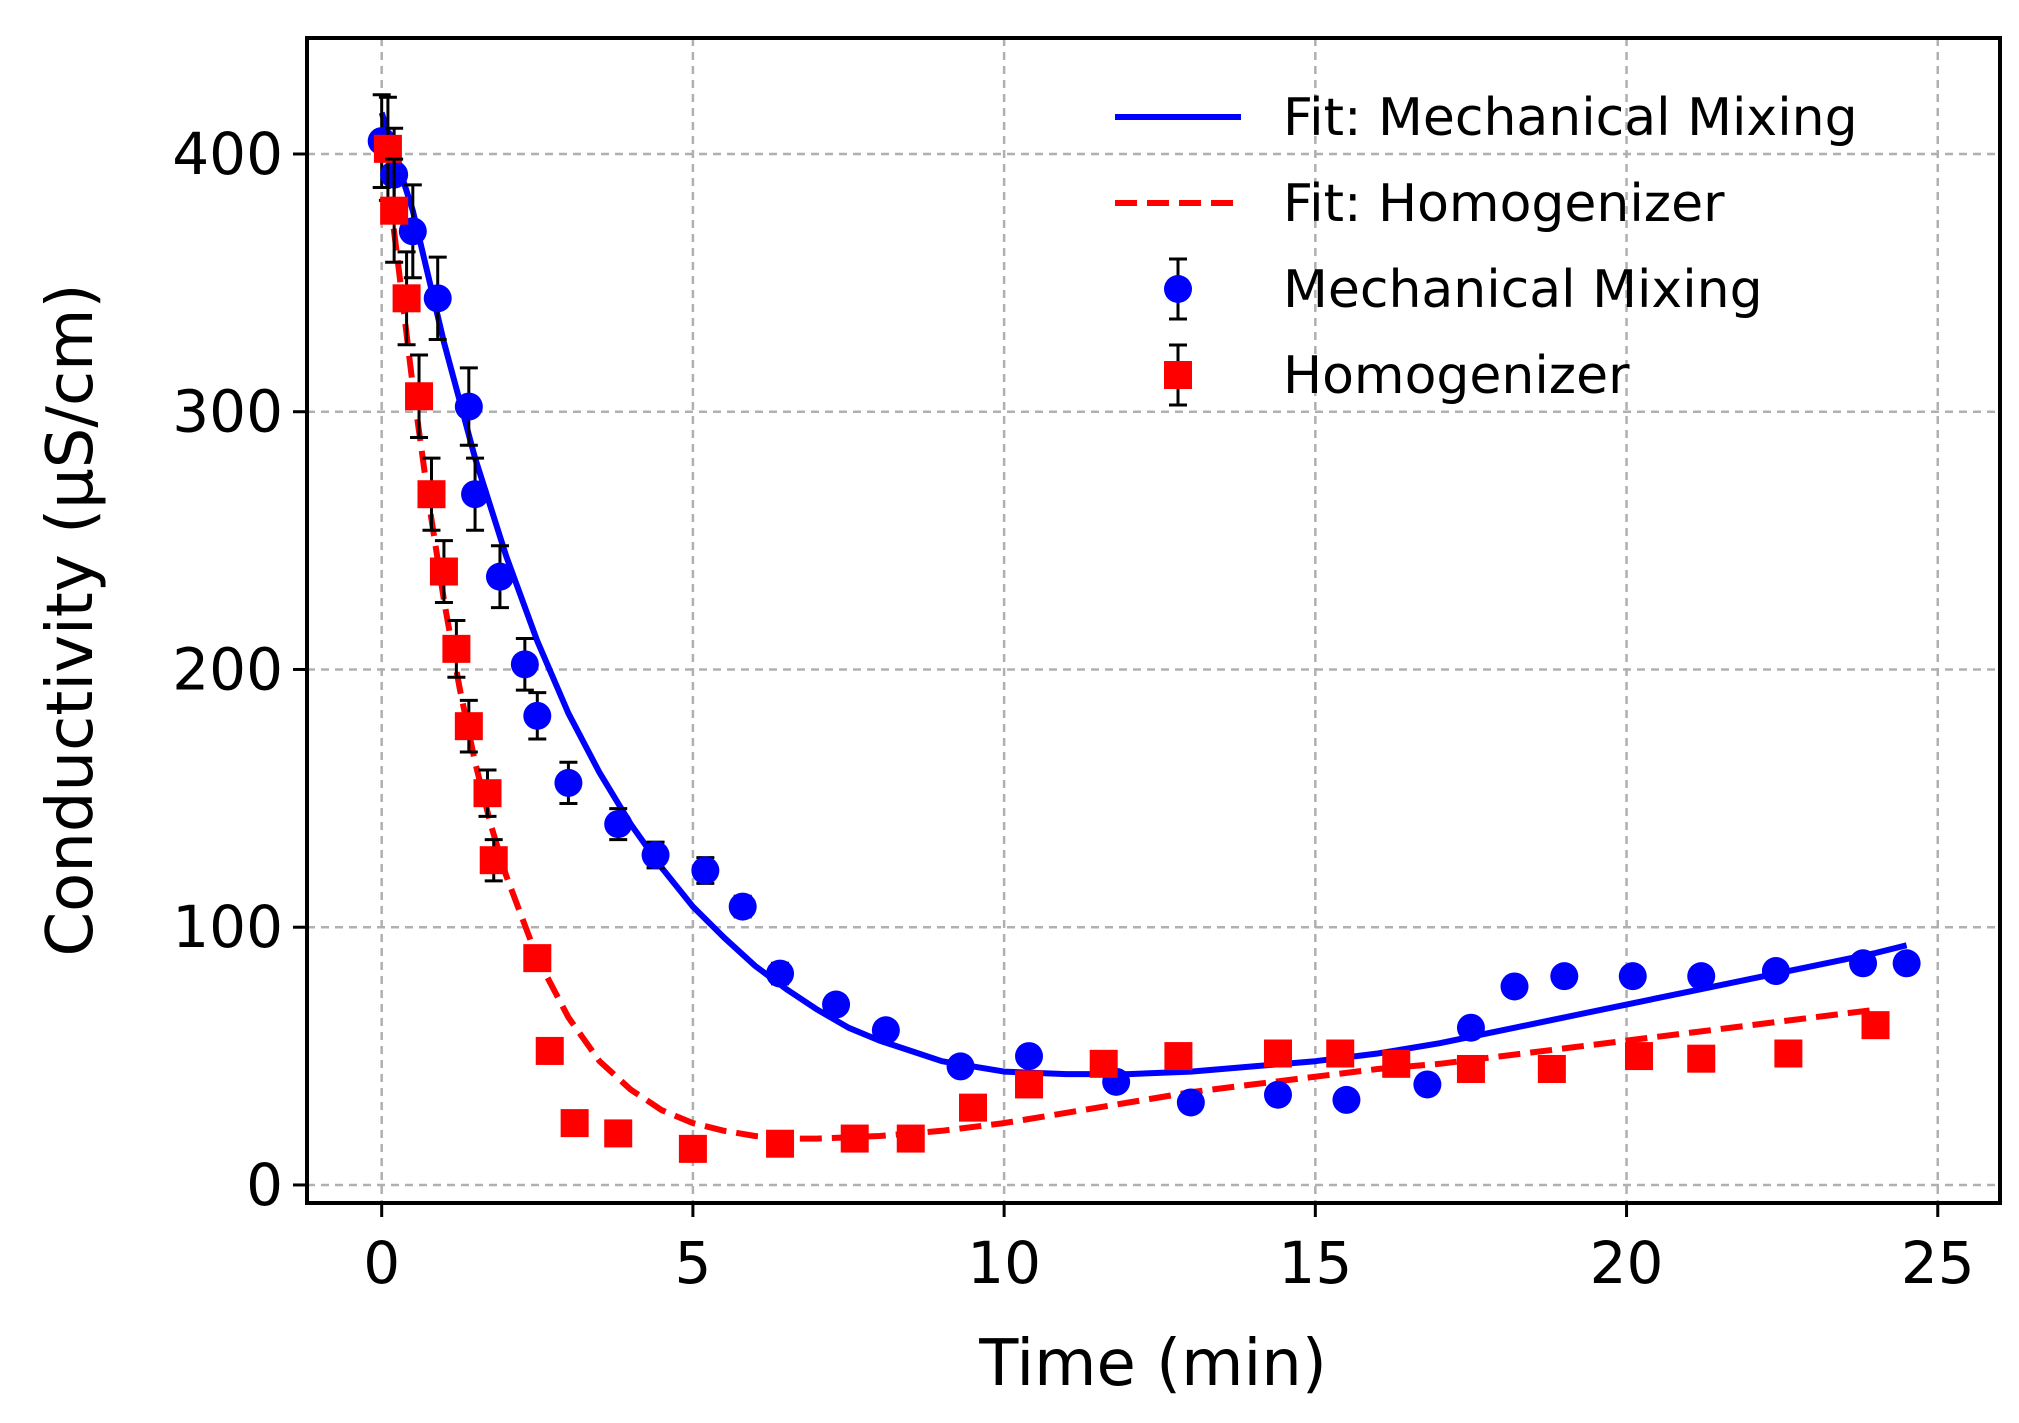 Image resolution: width=2019 pixels, height=1423 pixels. Describe the element at coordinates (1152, 1364) in the screenshot. I see `x-axis-label: Time (min)` at that location.